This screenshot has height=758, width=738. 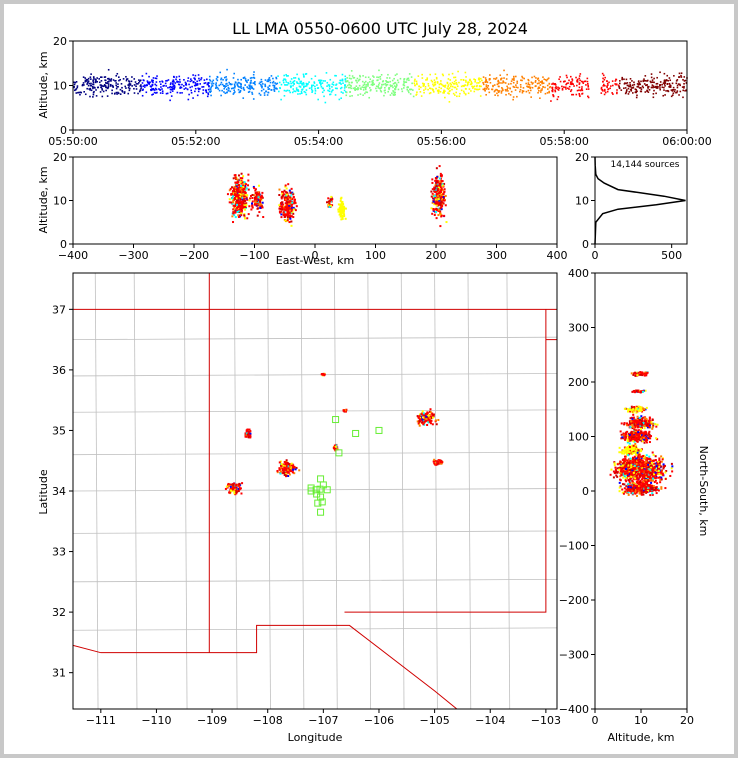 I want to click on lat-tick-label: 36, so click(x=59, y=370).